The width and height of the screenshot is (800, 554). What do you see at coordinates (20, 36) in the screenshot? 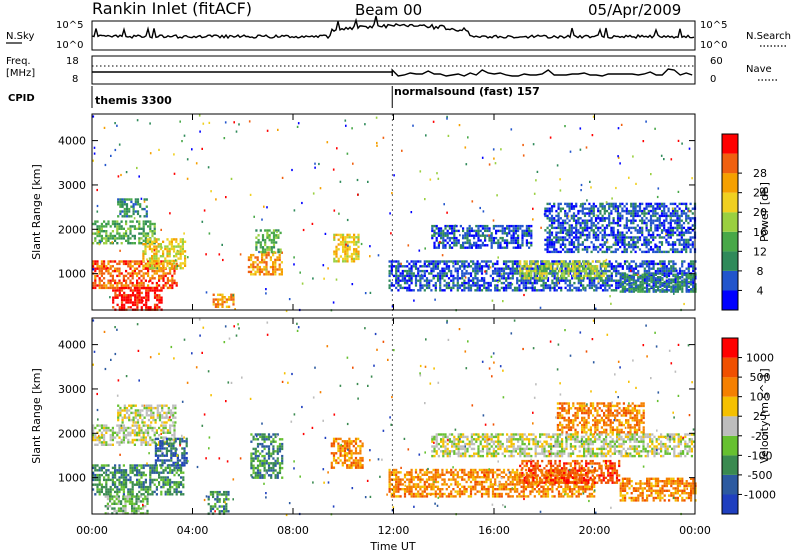
I see `noise-left-label: N.Sky` at bounding box center [20, 36].